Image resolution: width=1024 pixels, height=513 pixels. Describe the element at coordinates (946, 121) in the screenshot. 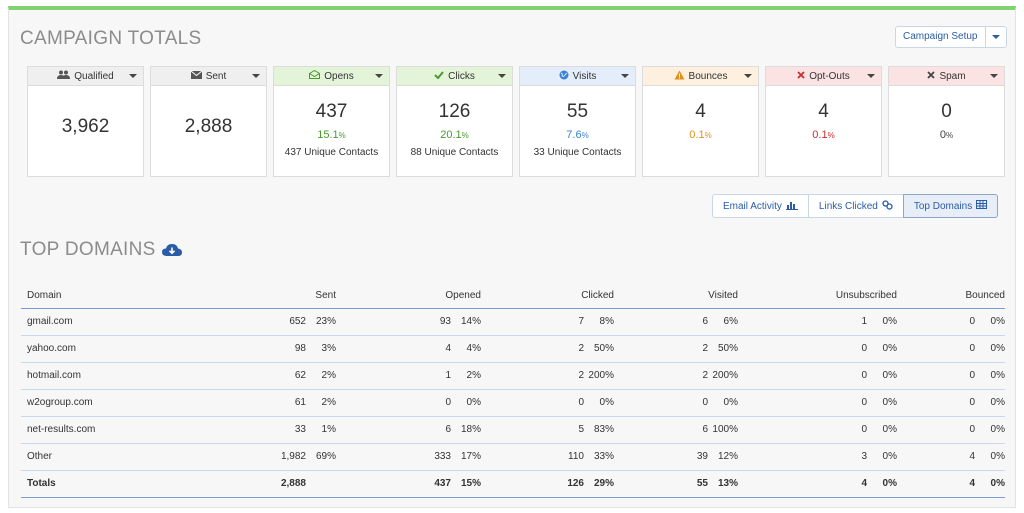

I see `stat-card-spam: Spam 0 0%` at that location.